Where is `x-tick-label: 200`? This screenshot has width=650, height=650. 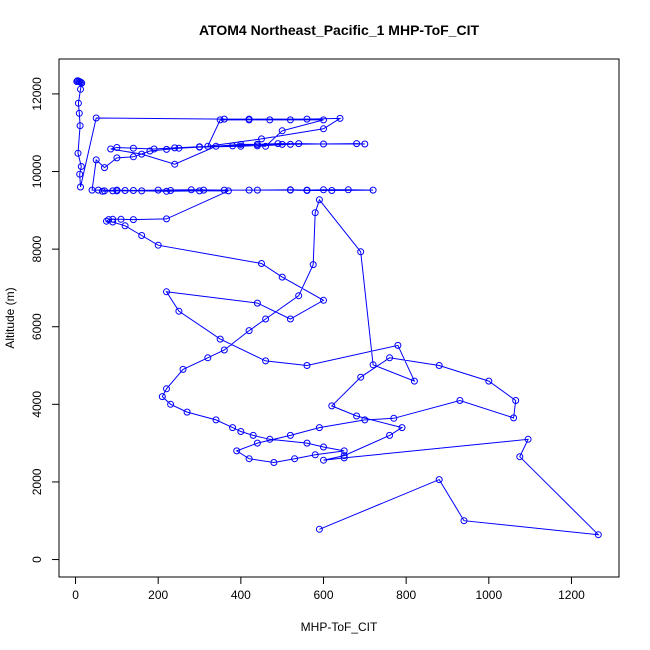
x-tick-label: 200 is located at coordinates (158, 595).